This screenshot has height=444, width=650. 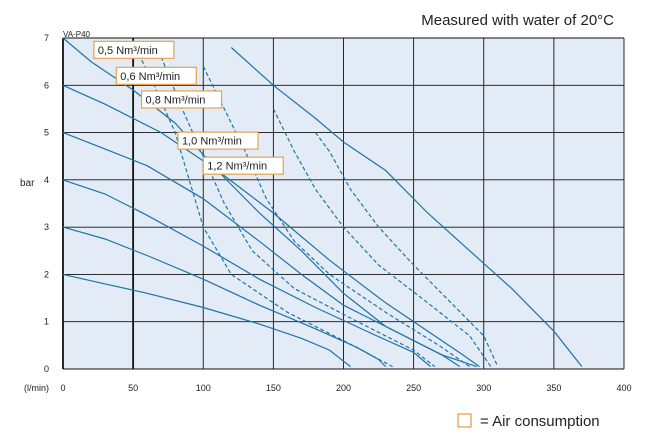 I want to click on x-tick-label: 250, so click(x=413, y=388).